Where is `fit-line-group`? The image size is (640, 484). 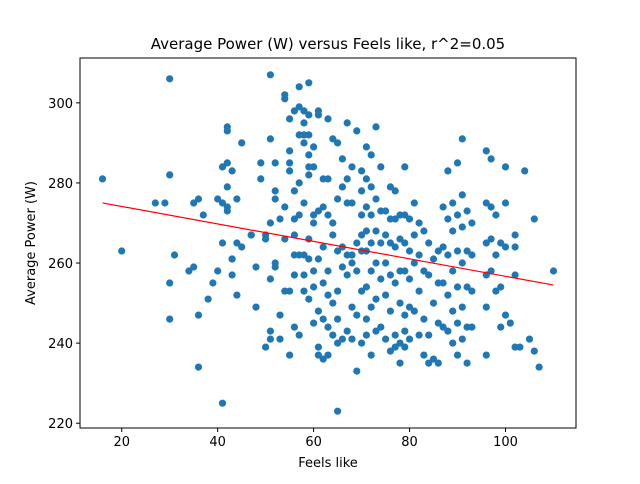
fit-line-group is located at coordinates (328, 244).